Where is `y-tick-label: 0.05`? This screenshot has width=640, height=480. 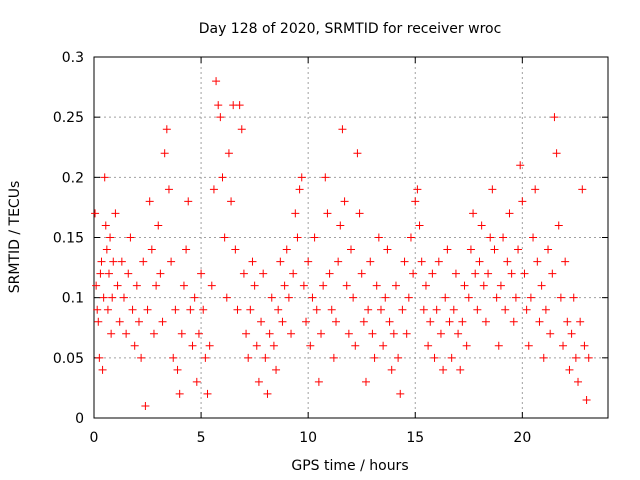 y-tick-label: 0.05 is located at coordinates (68, 359).